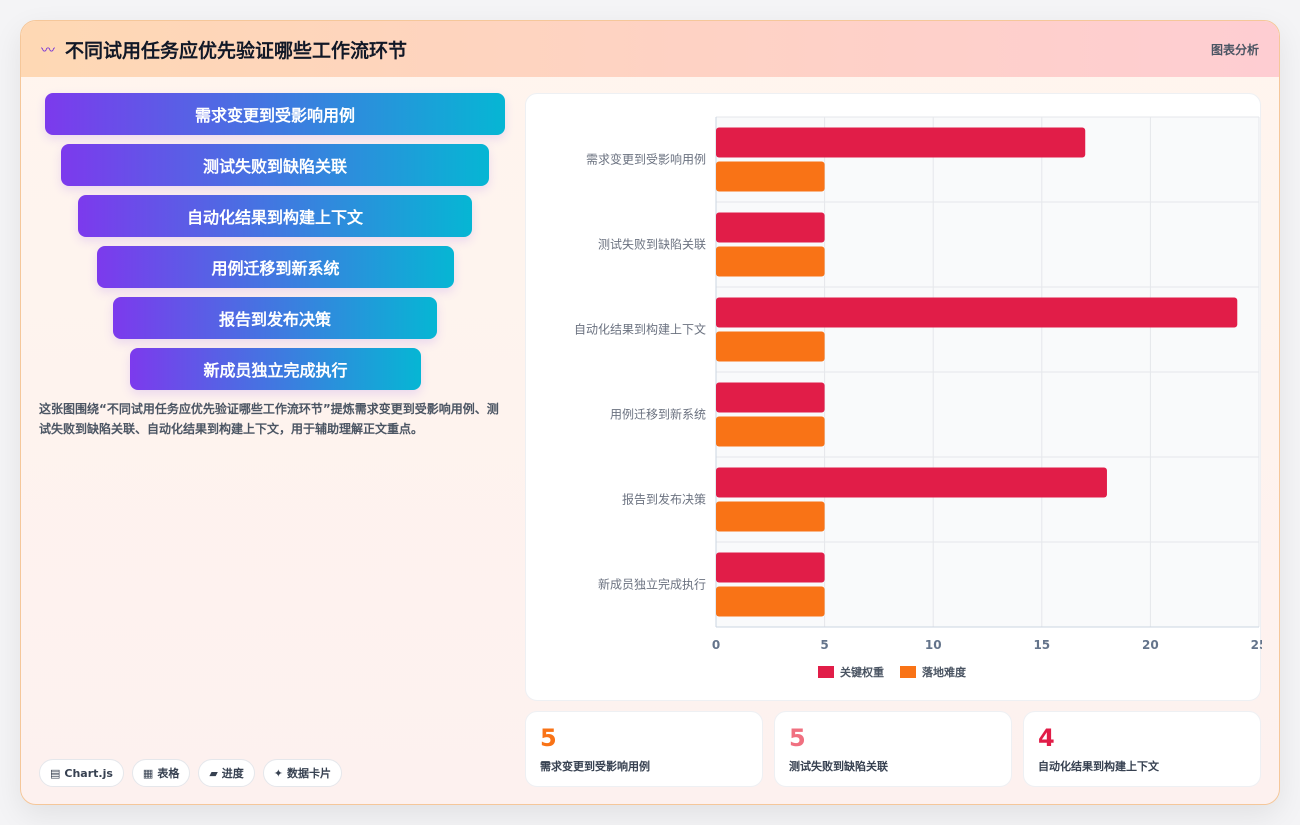  I want to click on chart-analysis-tag: 图表分析, so click(1234, 50).